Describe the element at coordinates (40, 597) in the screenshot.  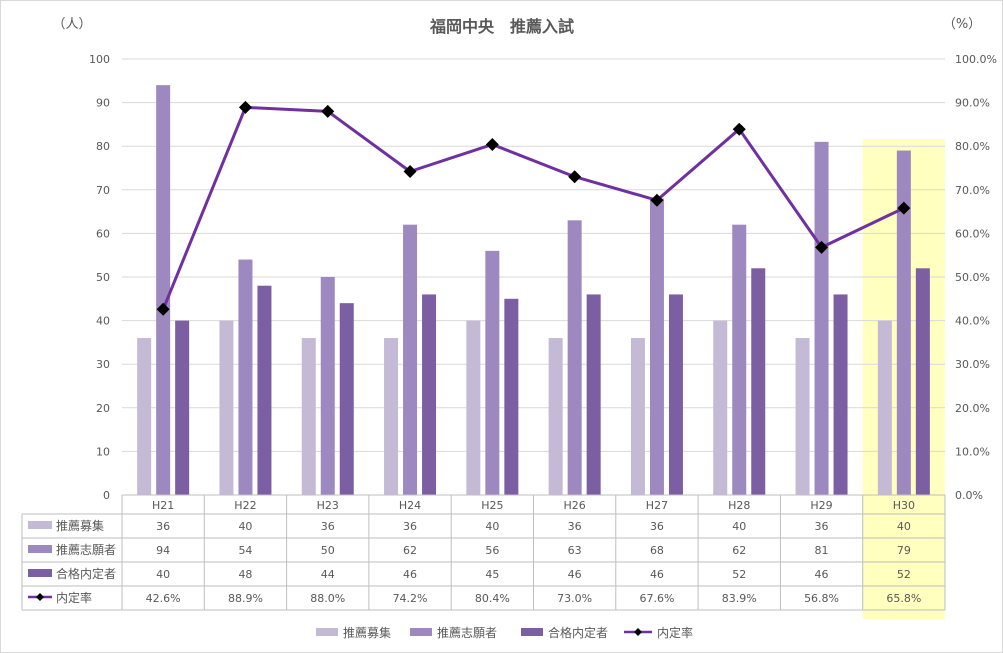
I see `row-swatch-marker` at that location.